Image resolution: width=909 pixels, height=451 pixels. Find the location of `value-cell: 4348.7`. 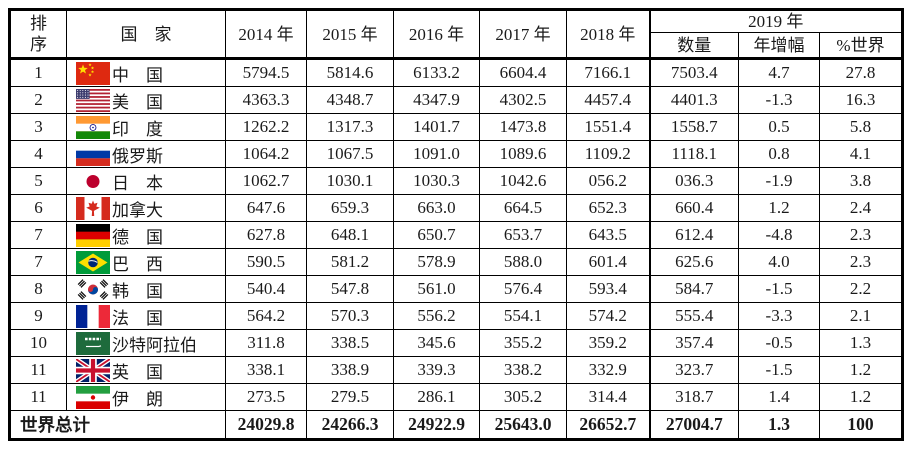

value-cell: 4348.7 is located at coordinates (350, 100).